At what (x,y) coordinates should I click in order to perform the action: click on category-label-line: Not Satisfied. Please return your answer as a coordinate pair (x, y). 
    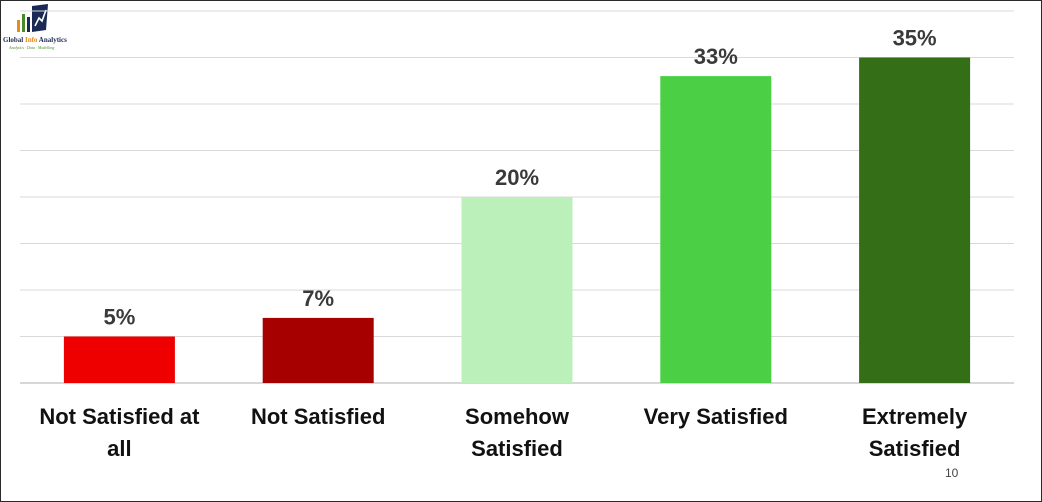
    Looking at the image, I should click on (318, 416).